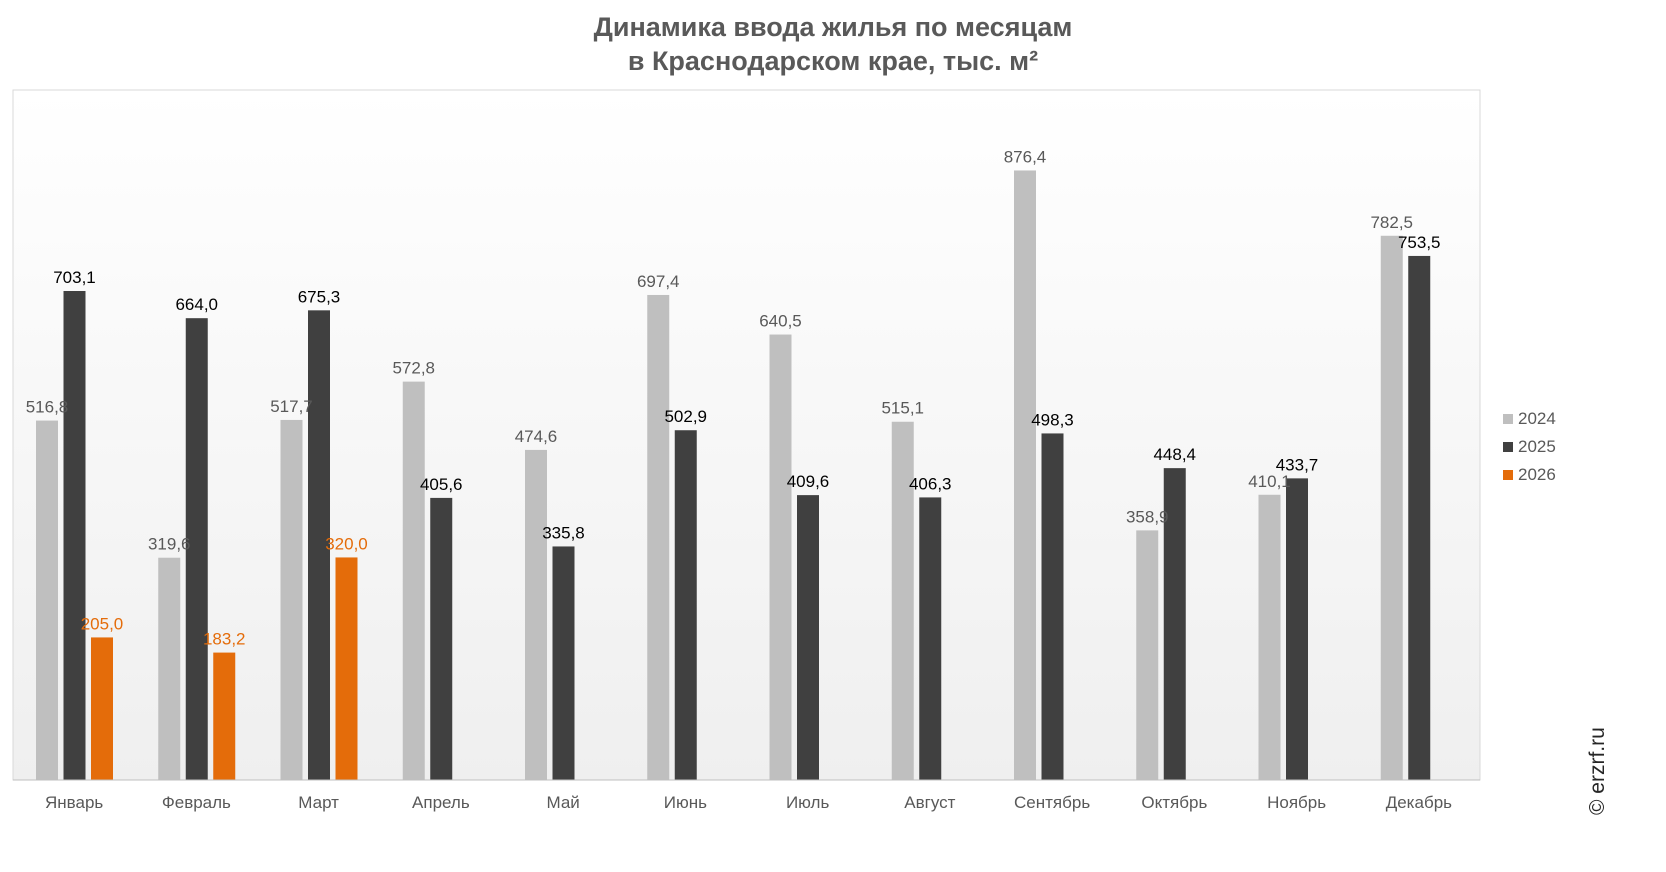 The width and height of the screenshot is (1666, 872). Describe the element at coordinates (74, 802) in the screenshot. I see `x-tick-label-1: Январь` at that location.